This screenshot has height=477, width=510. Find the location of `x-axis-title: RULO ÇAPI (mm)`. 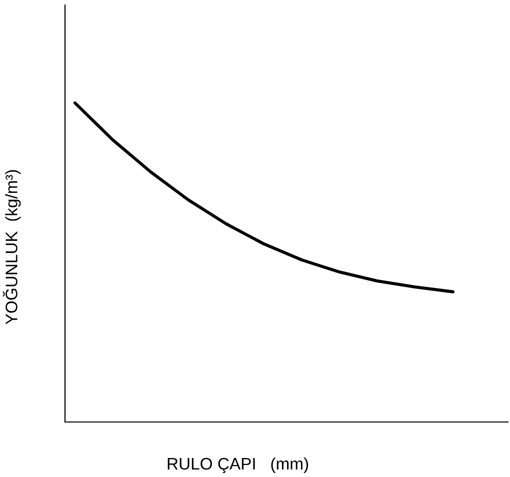

x-axis-title: RULO ÇAPI (mm) is located at coordinates (238, 465).